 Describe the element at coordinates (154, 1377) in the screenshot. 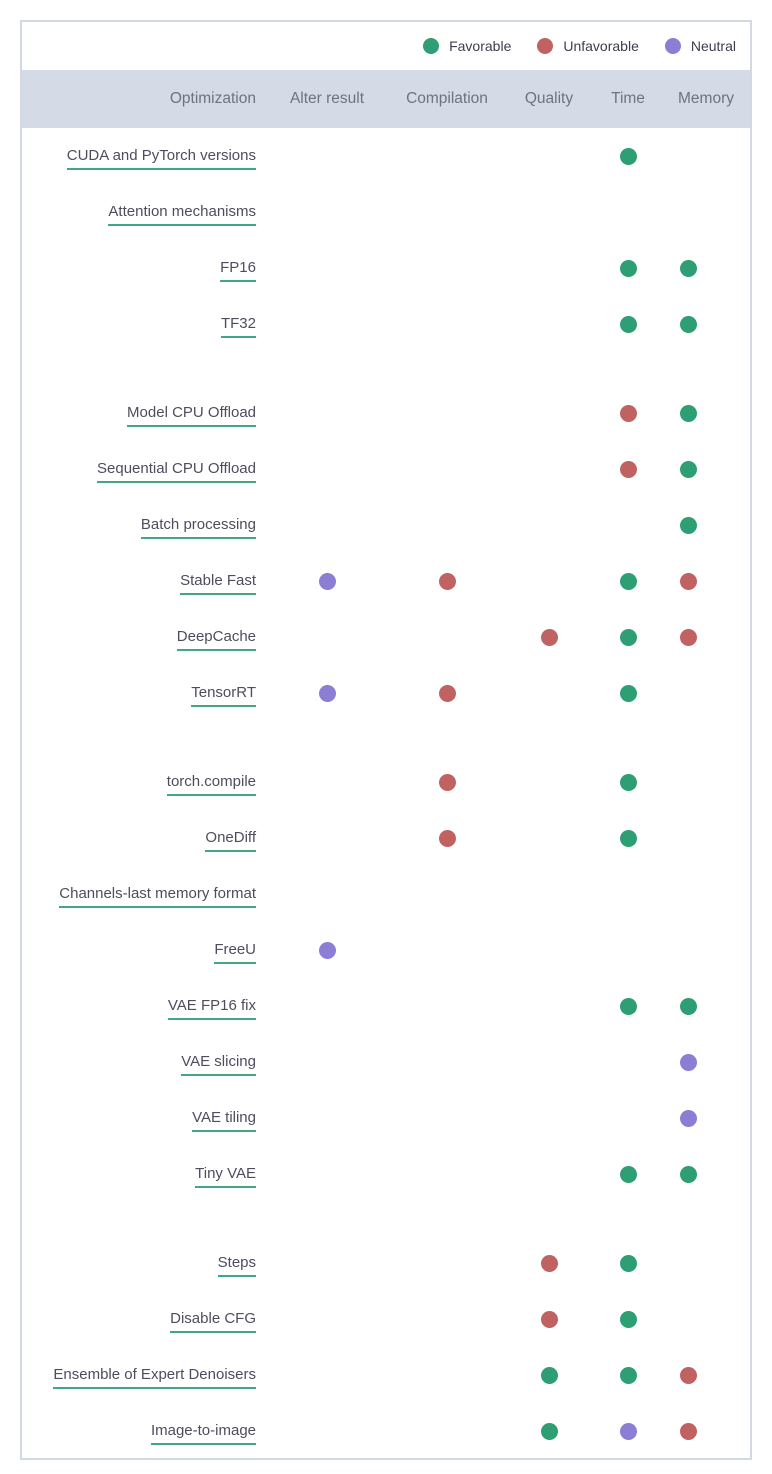

I see `optimization-link: Ensemble of Expert Denoisers` at that location.